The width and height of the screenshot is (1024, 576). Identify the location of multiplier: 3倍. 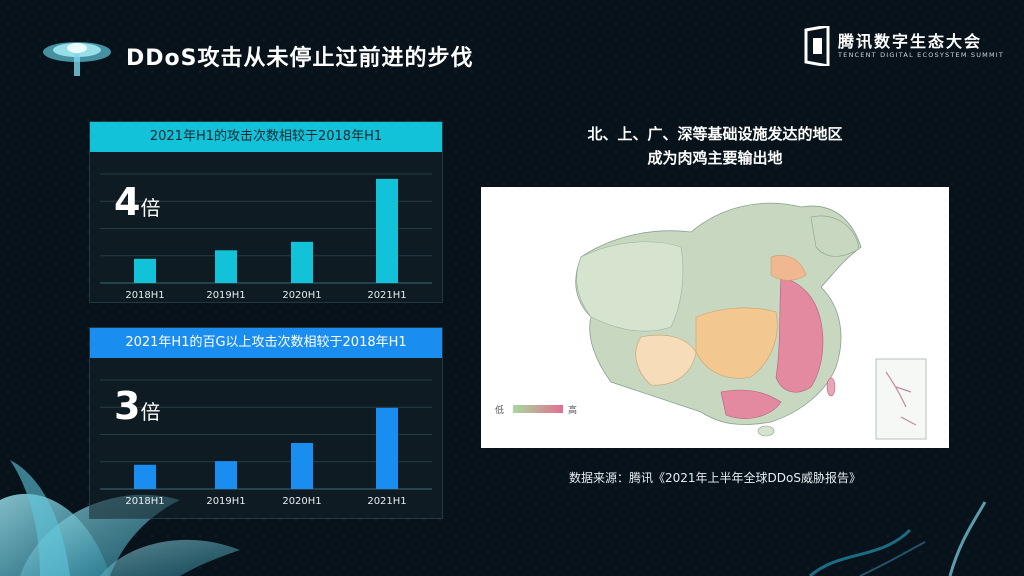
(137, 406).